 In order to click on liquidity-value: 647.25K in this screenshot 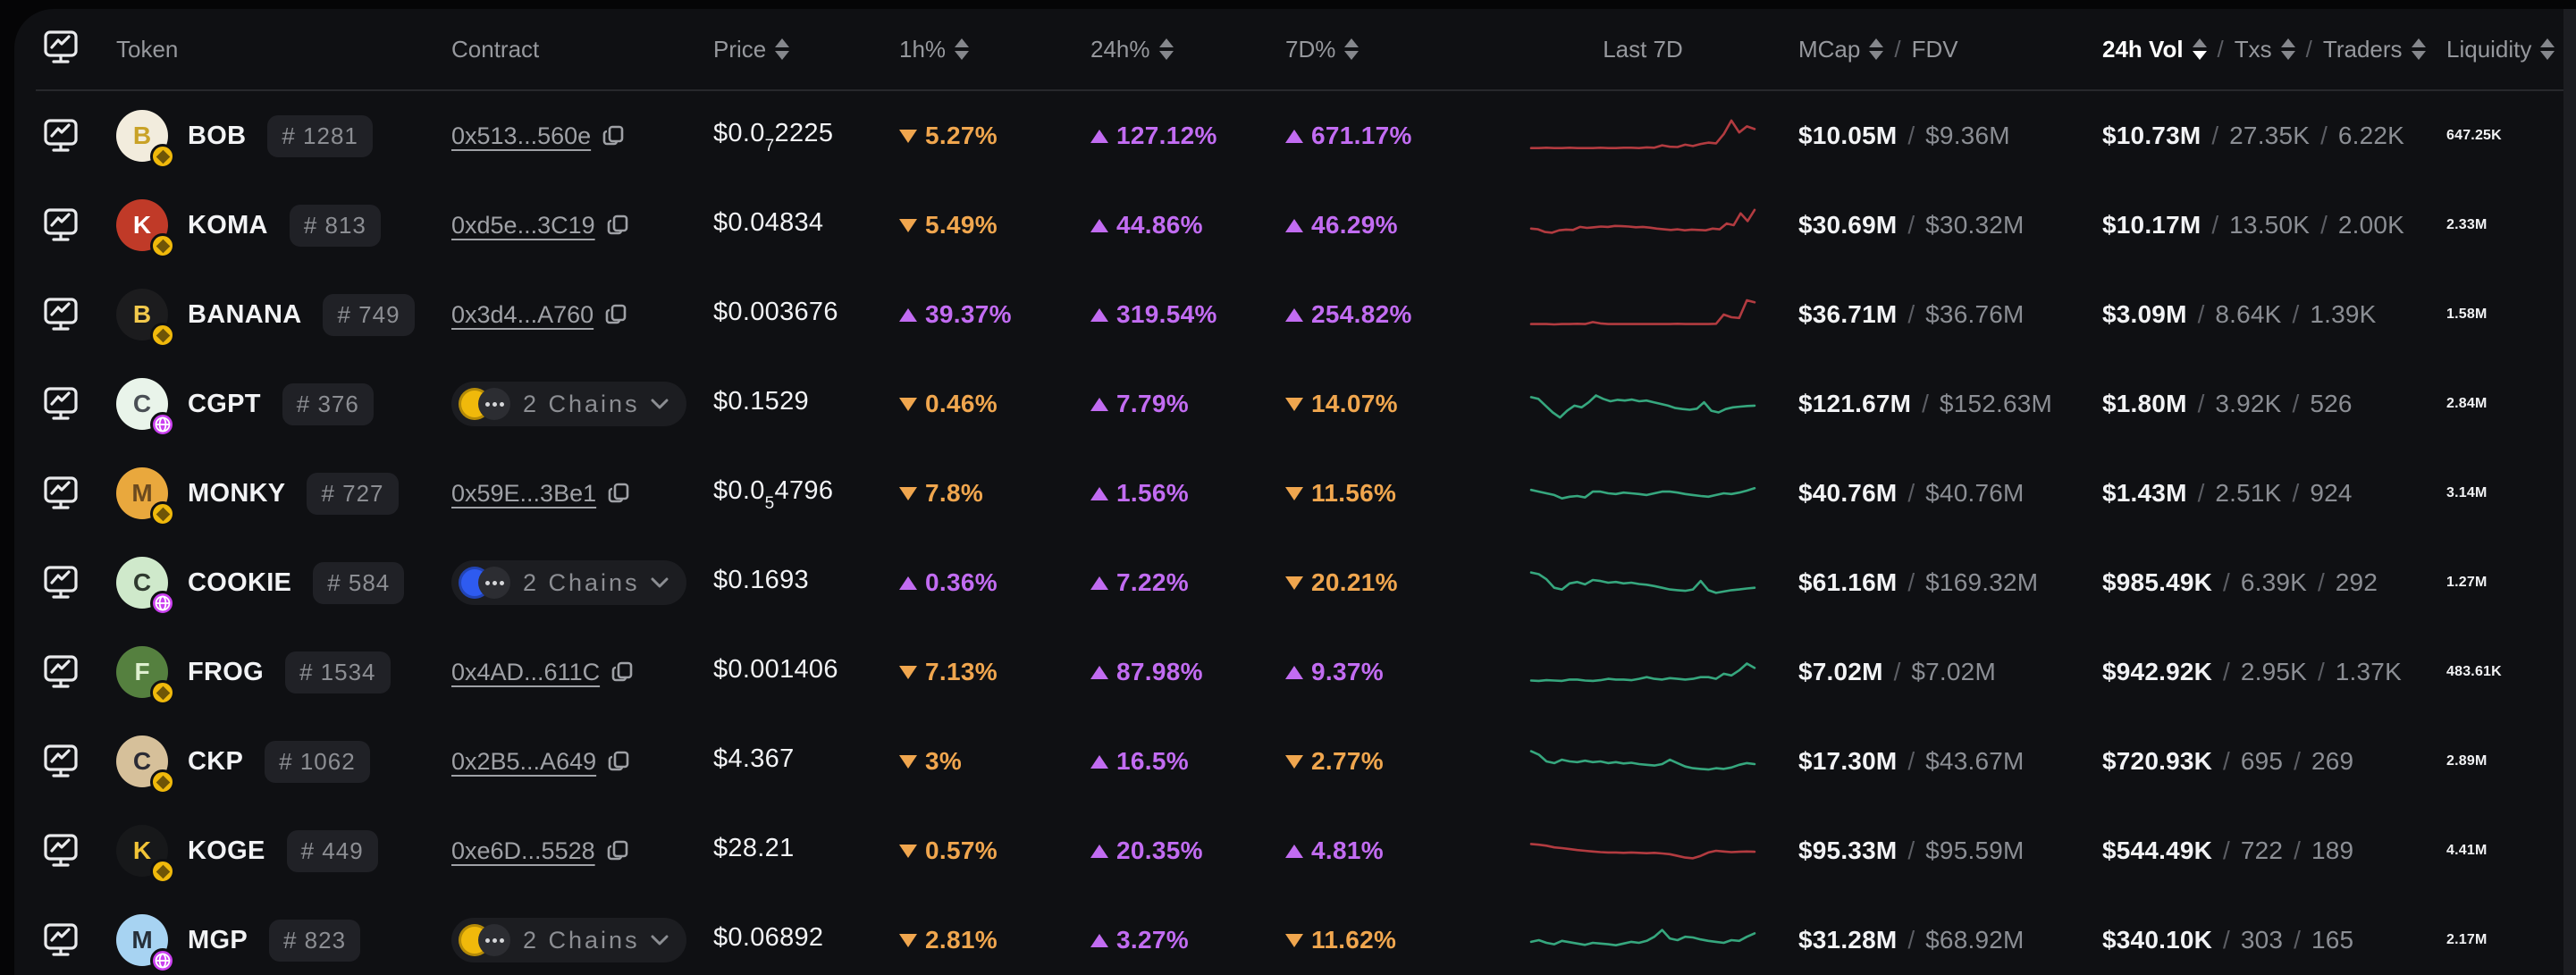, I will do `click(2474, 135)`.